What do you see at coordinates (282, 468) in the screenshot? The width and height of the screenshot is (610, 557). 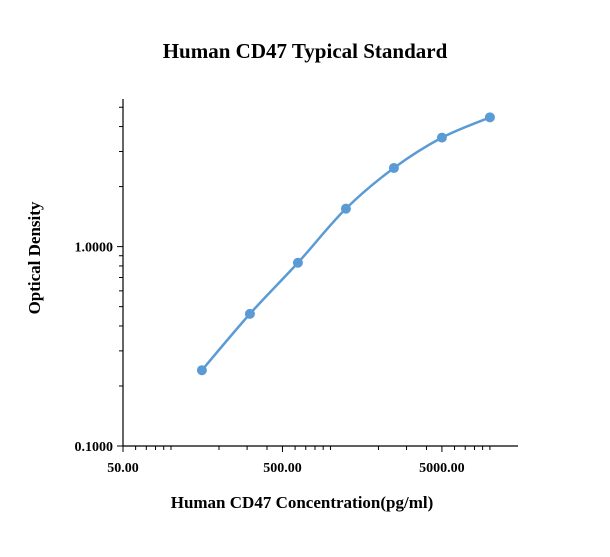 I see `x-tick-label: 500.00` at bounding box center [282, 468].